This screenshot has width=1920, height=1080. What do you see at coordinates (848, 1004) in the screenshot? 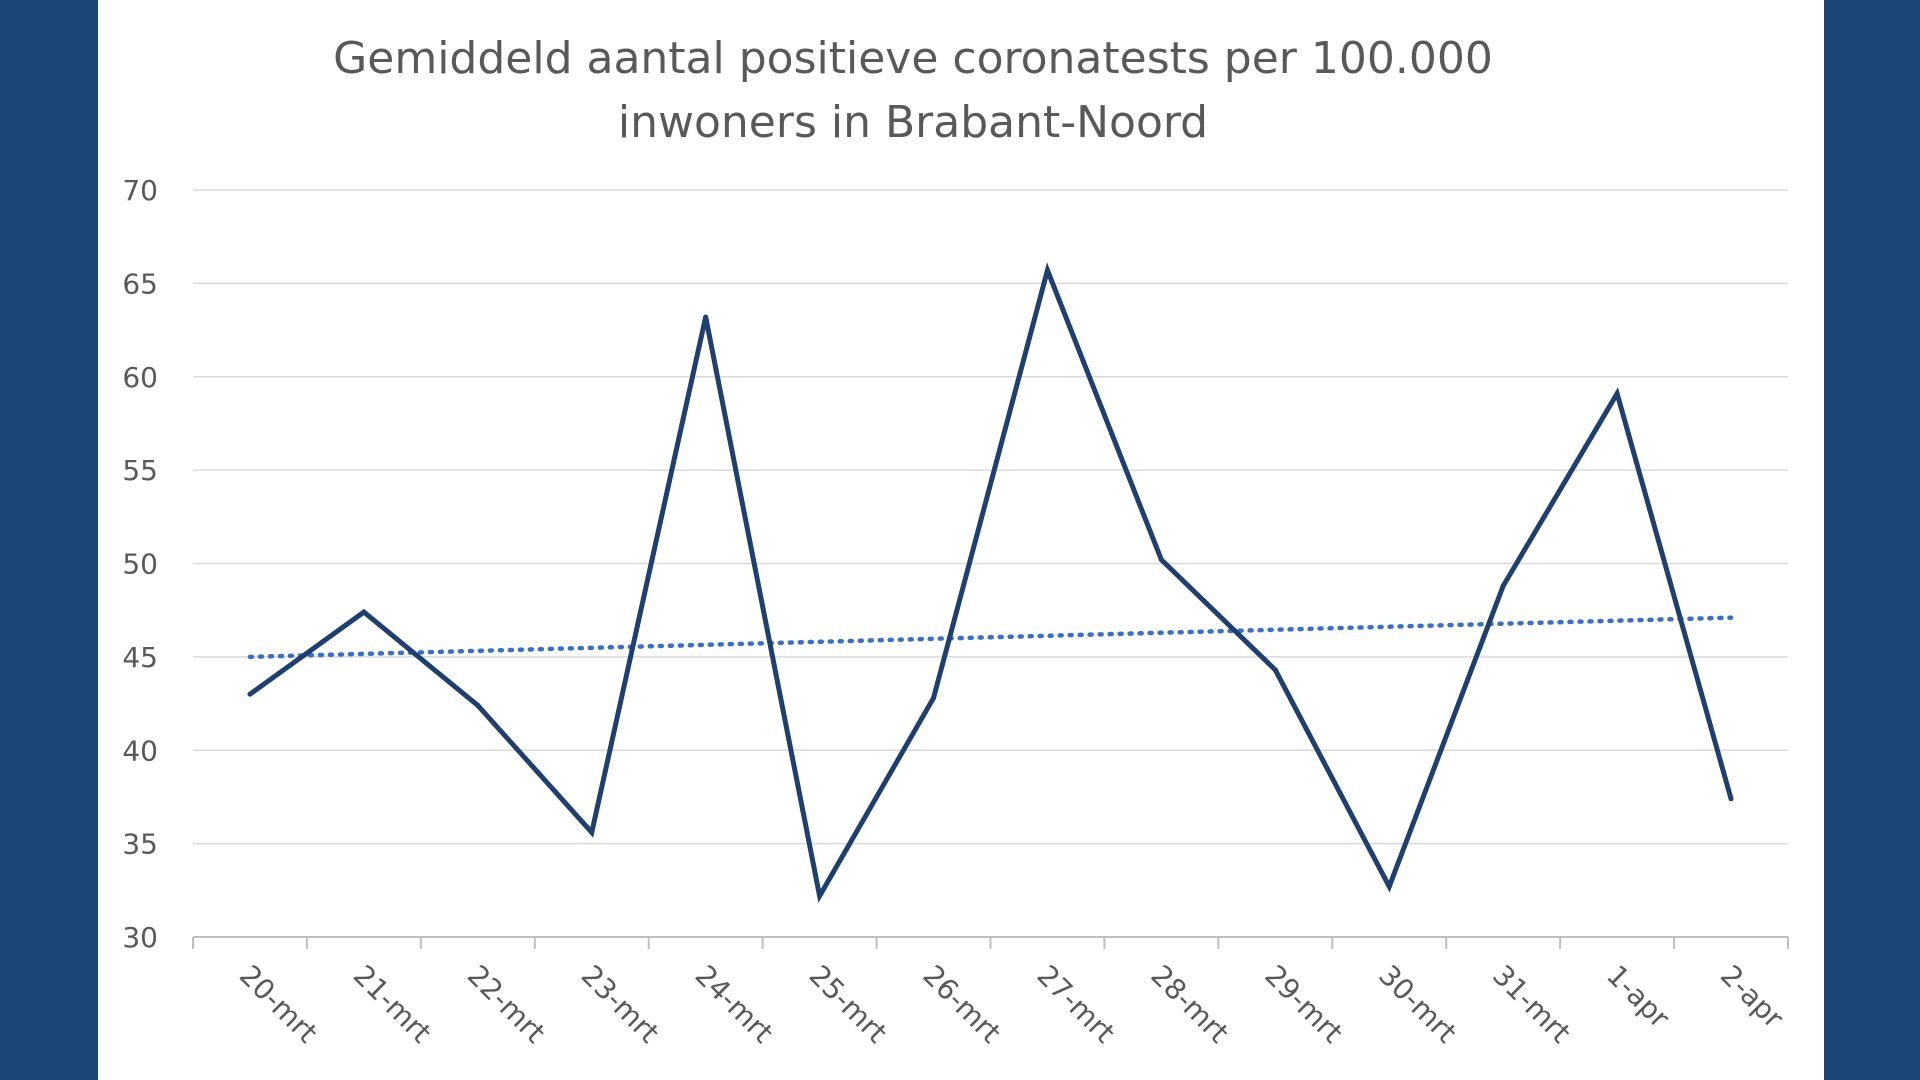
I see `x-tick-label: 25-mrt` at bounding box center [848, 1004].